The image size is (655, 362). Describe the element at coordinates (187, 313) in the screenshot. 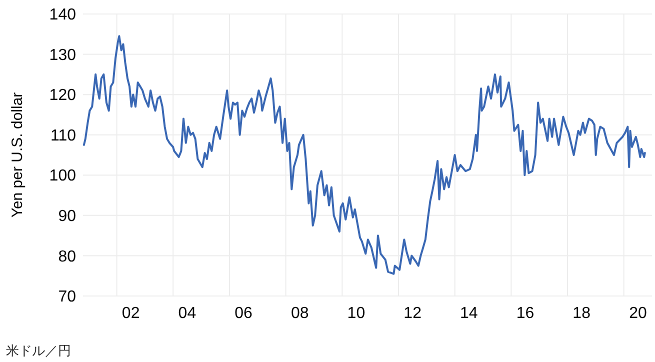

I see `x-tick-label: 04` at that location.